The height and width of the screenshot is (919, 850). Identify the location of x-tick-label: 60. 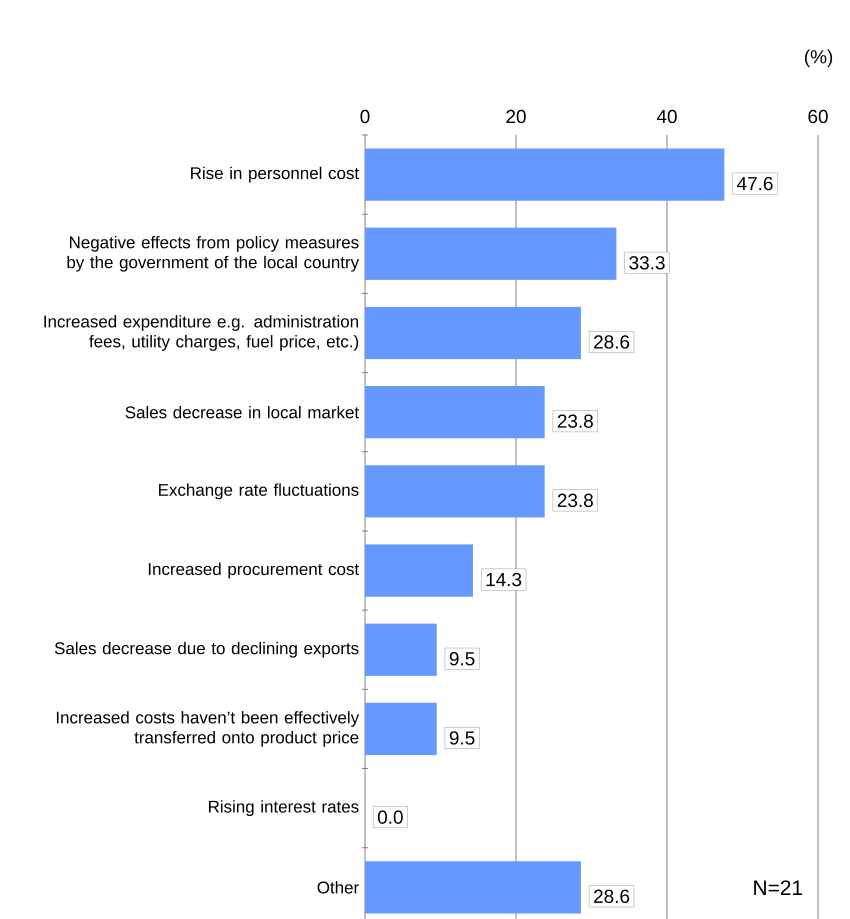
(818, 117).